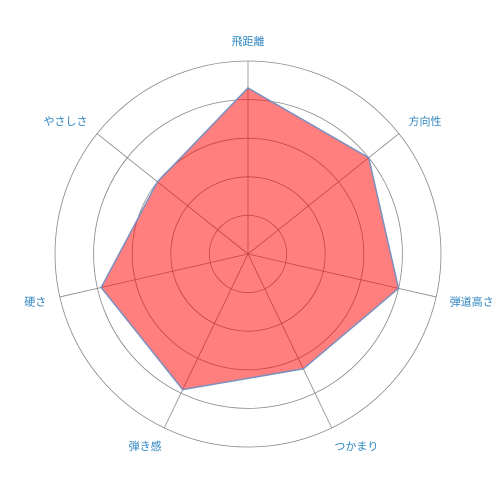 This screenshot has height=500, width=500. I want to click on axis-label-3: つかまり, so click(356, 446).